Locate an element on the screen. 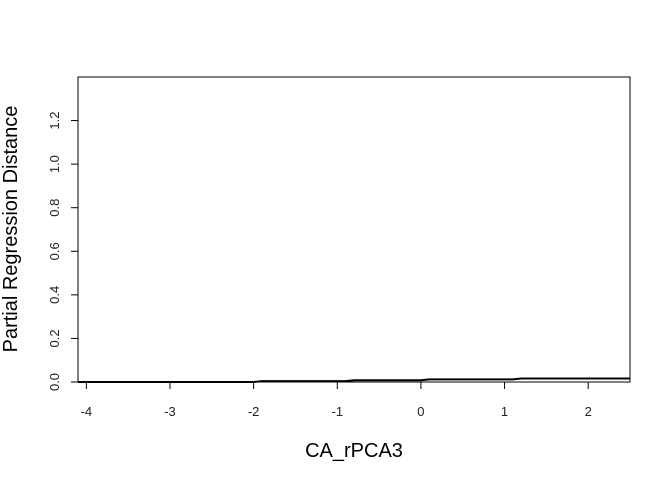  y-tick-label: 1.0 is located at coordinates (54, 164).